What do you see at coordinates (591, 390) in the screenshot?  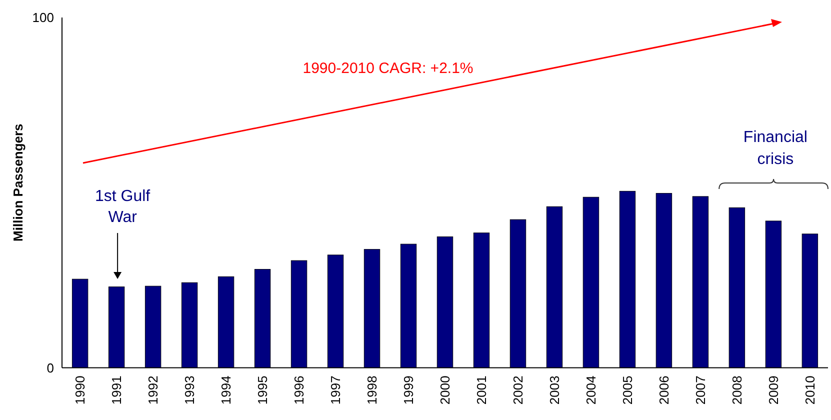 I see `x-tick-label: 2004` at bounding box center [591, 390].